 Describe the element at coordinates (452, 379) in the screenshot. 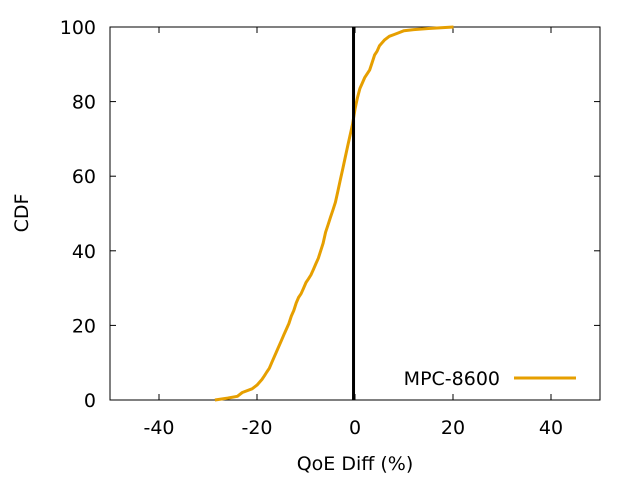

I see `legend-label: MPC-8600` at that location.